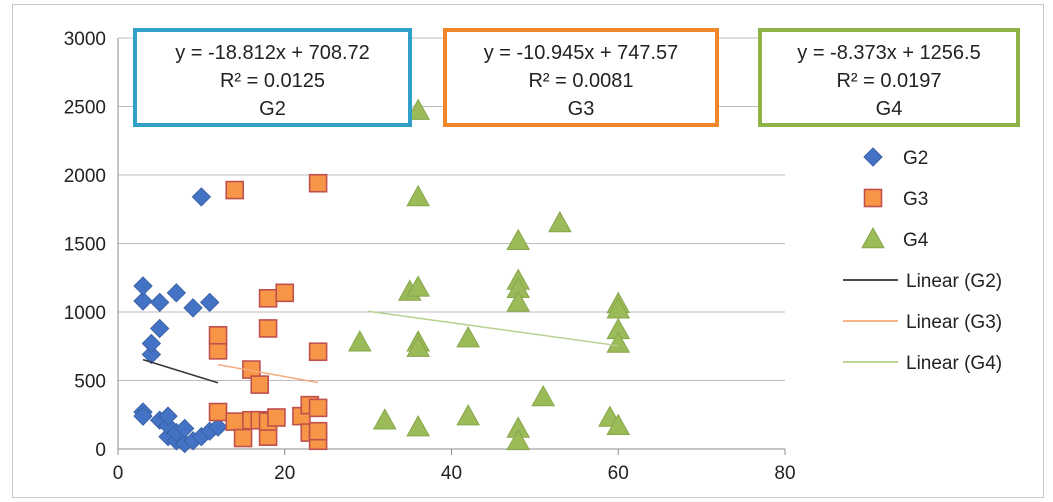  Describe the element at coordinates (784, 473) in the screenshot. I see `x-tick-label: 80` at that location.